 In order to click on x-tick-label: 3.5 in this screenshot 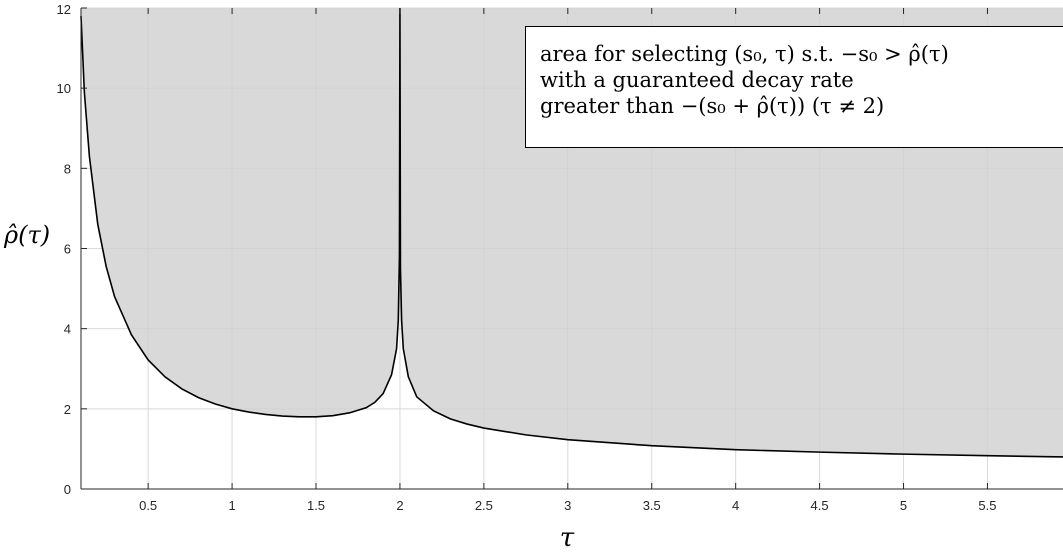, I will do `click(652, 505)`.